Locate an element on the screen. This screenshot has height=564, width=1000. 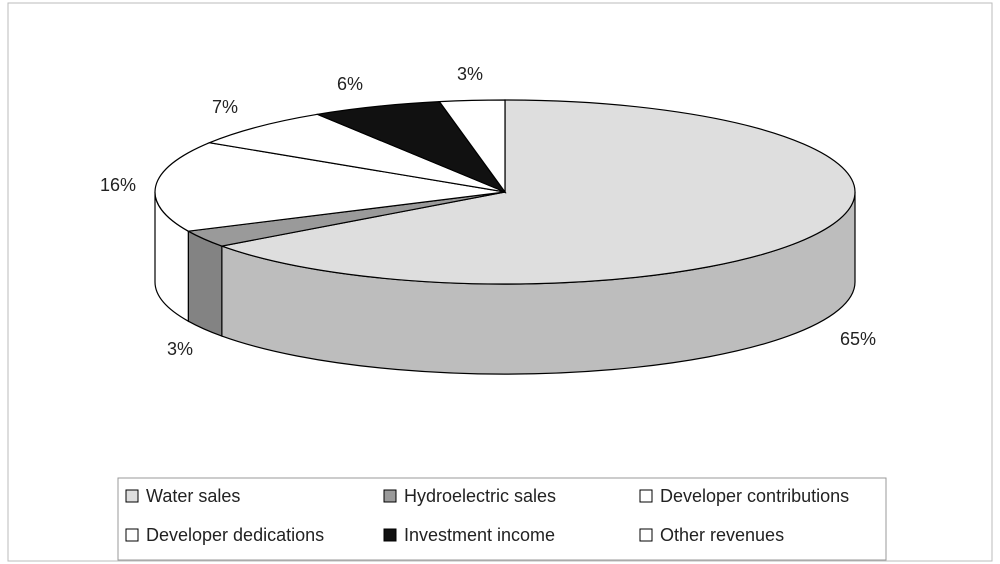
legend-label: Other revenues is located at coordinates (722, 535).